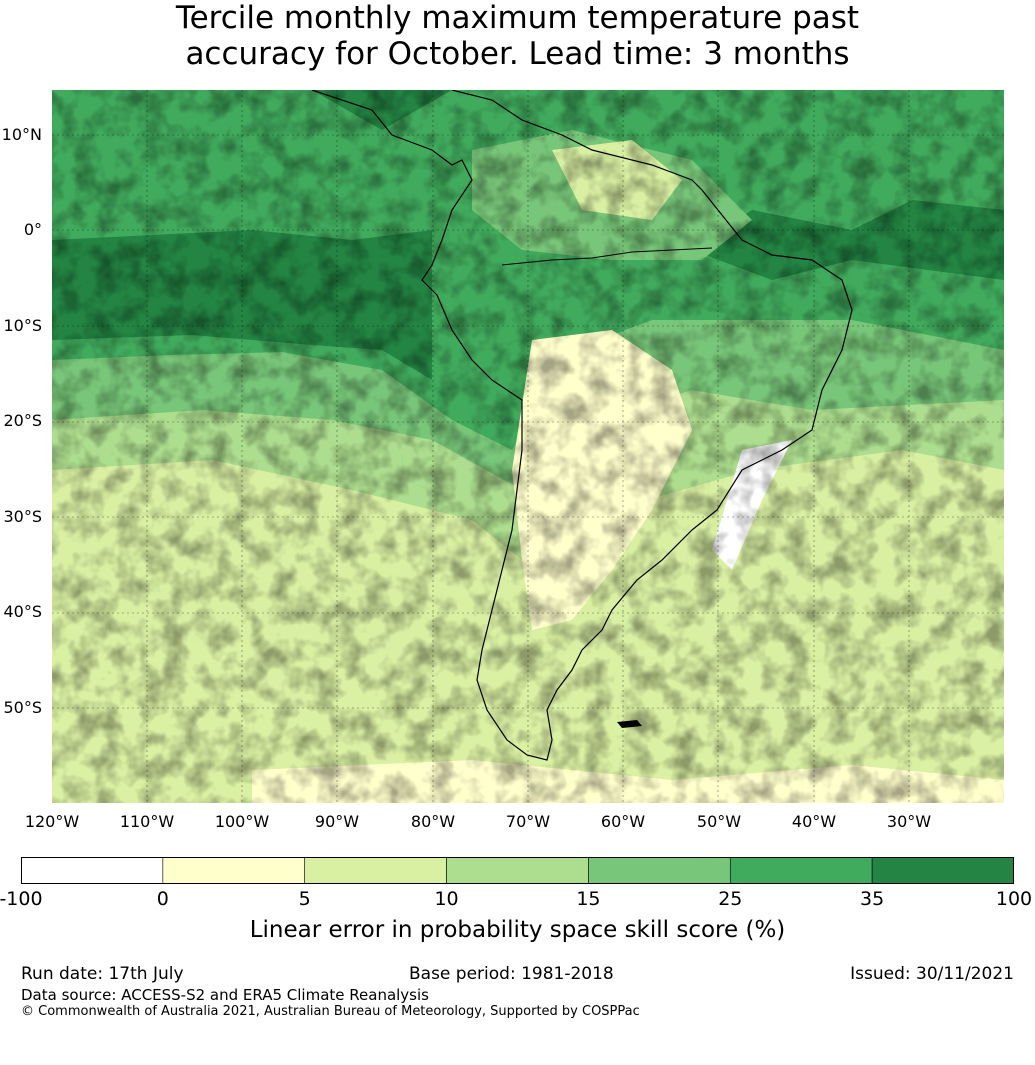 The width and height of the screenshot is (1035, 1065). What do you see at coordinates (433, 821) in the screenshot?
I see `lon-label-80W: 80°W` at bounding box center [433, 821].